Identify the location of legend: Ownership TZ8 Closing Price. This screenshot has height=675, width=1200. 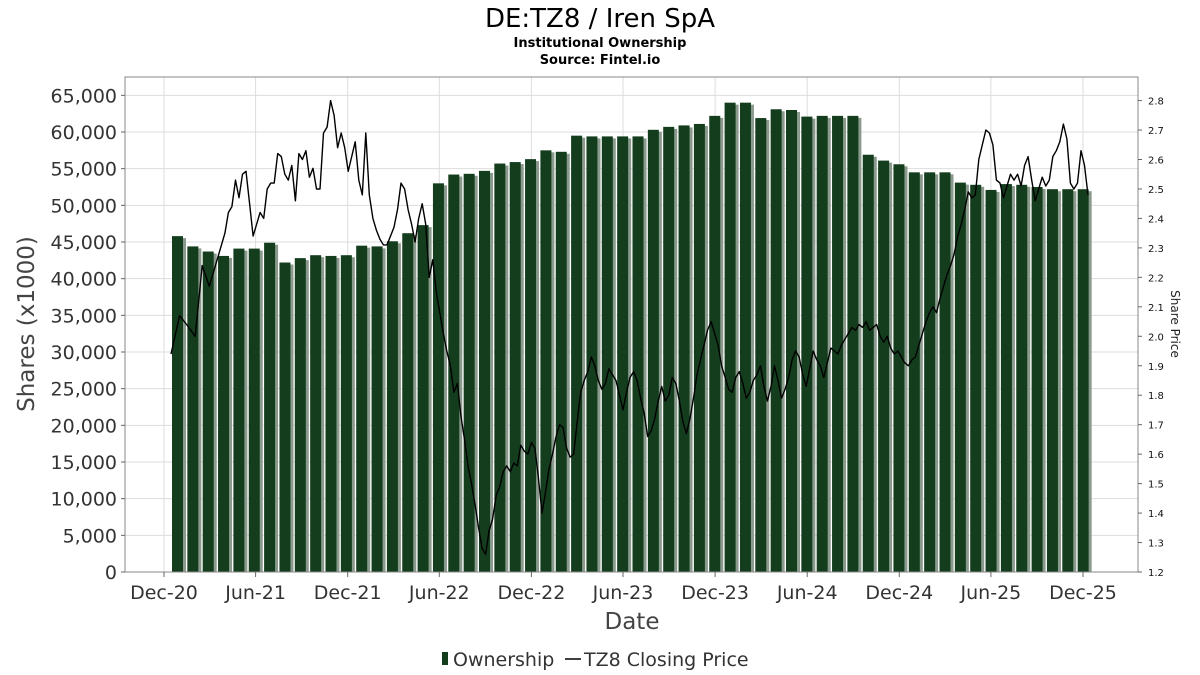
(595, 660).